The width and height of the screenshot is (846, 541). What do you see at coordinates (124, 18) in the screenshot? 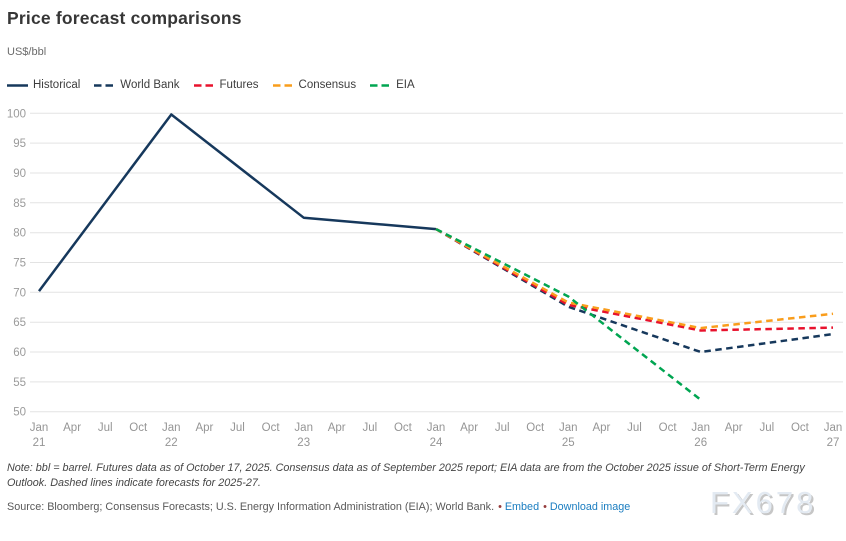
I see `page-title: Price forecast comparisons` at bounding box center [124, 18].